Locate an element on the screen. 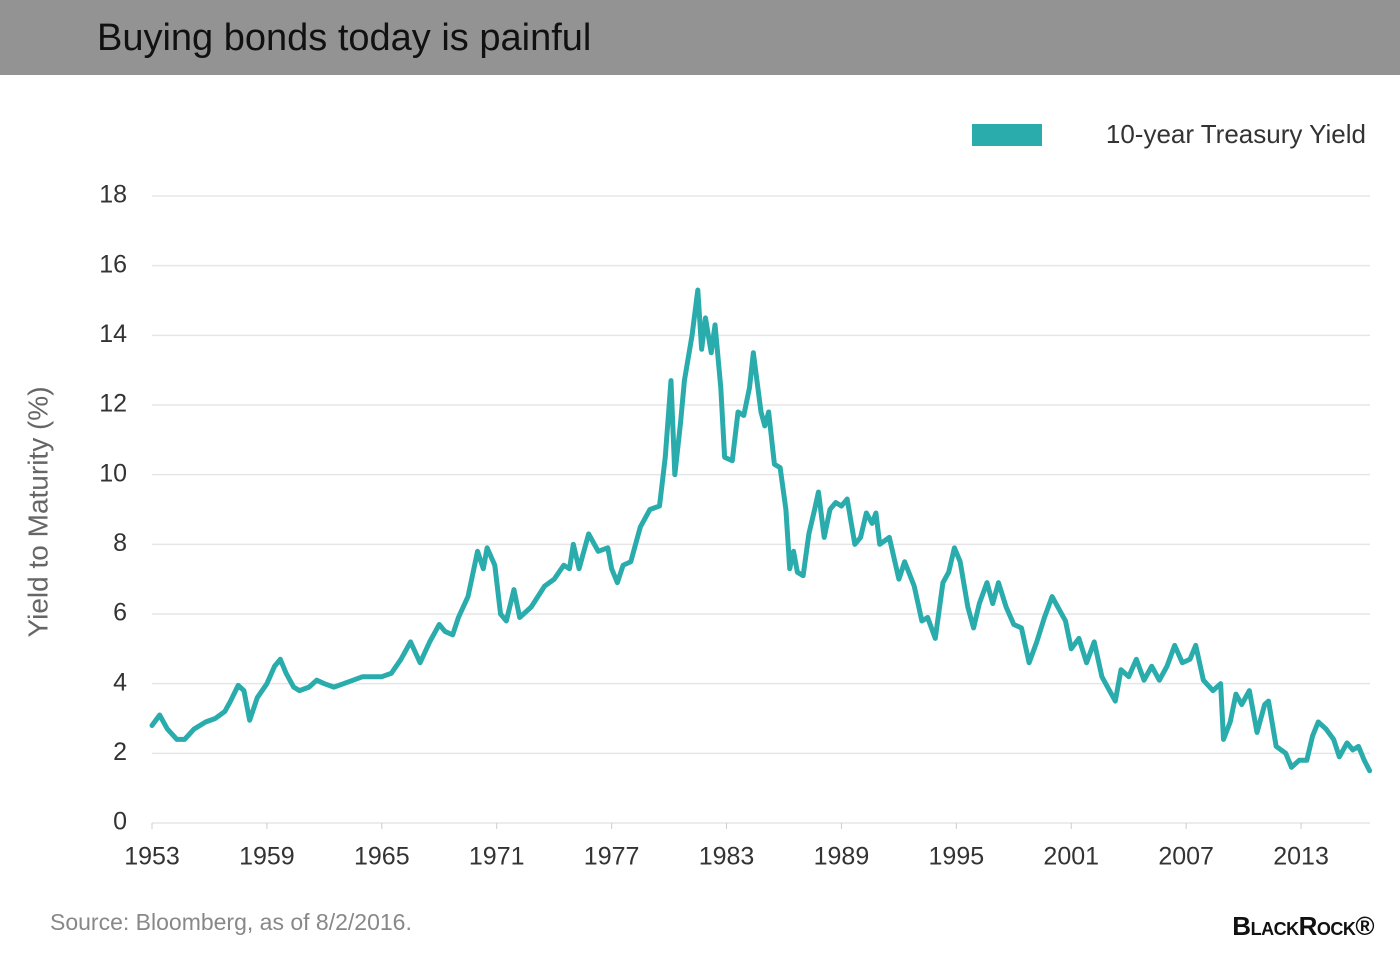  y-tick-label: 12 is located at coordinates (113, 404).